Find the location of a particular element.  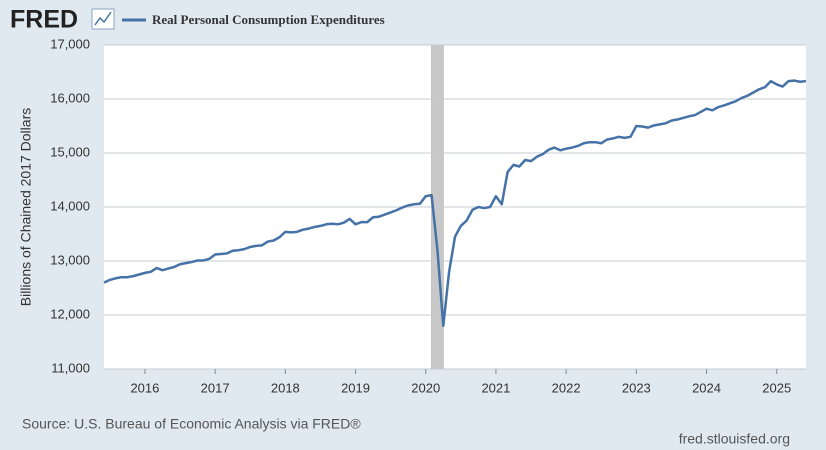

y-tick-label: 17,000 is located at coordinates (70, 43).